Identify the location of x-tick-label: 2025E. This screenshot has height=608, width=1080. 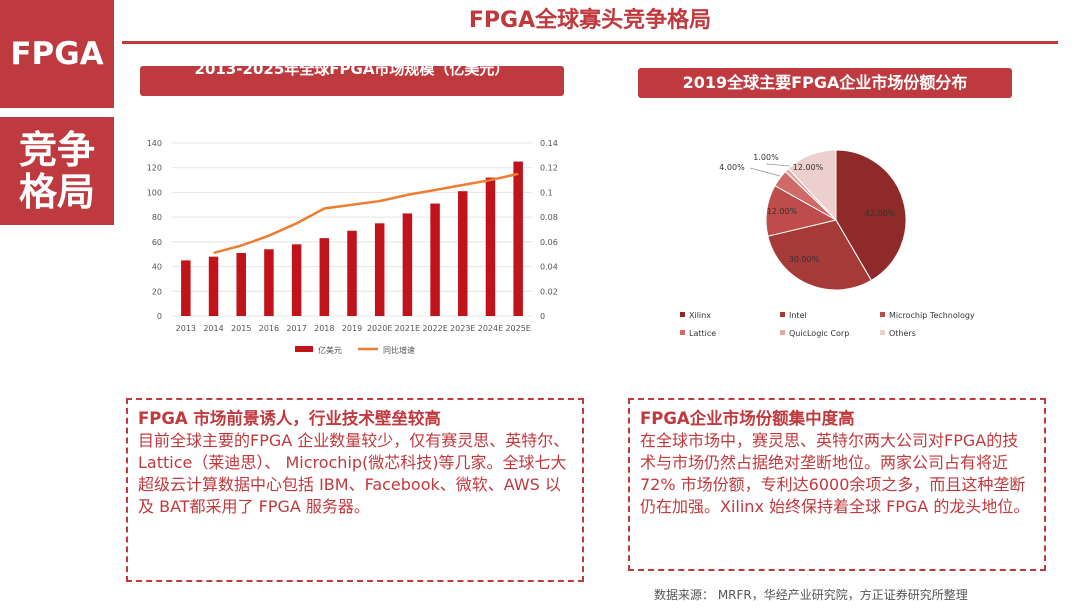
(517, 328).